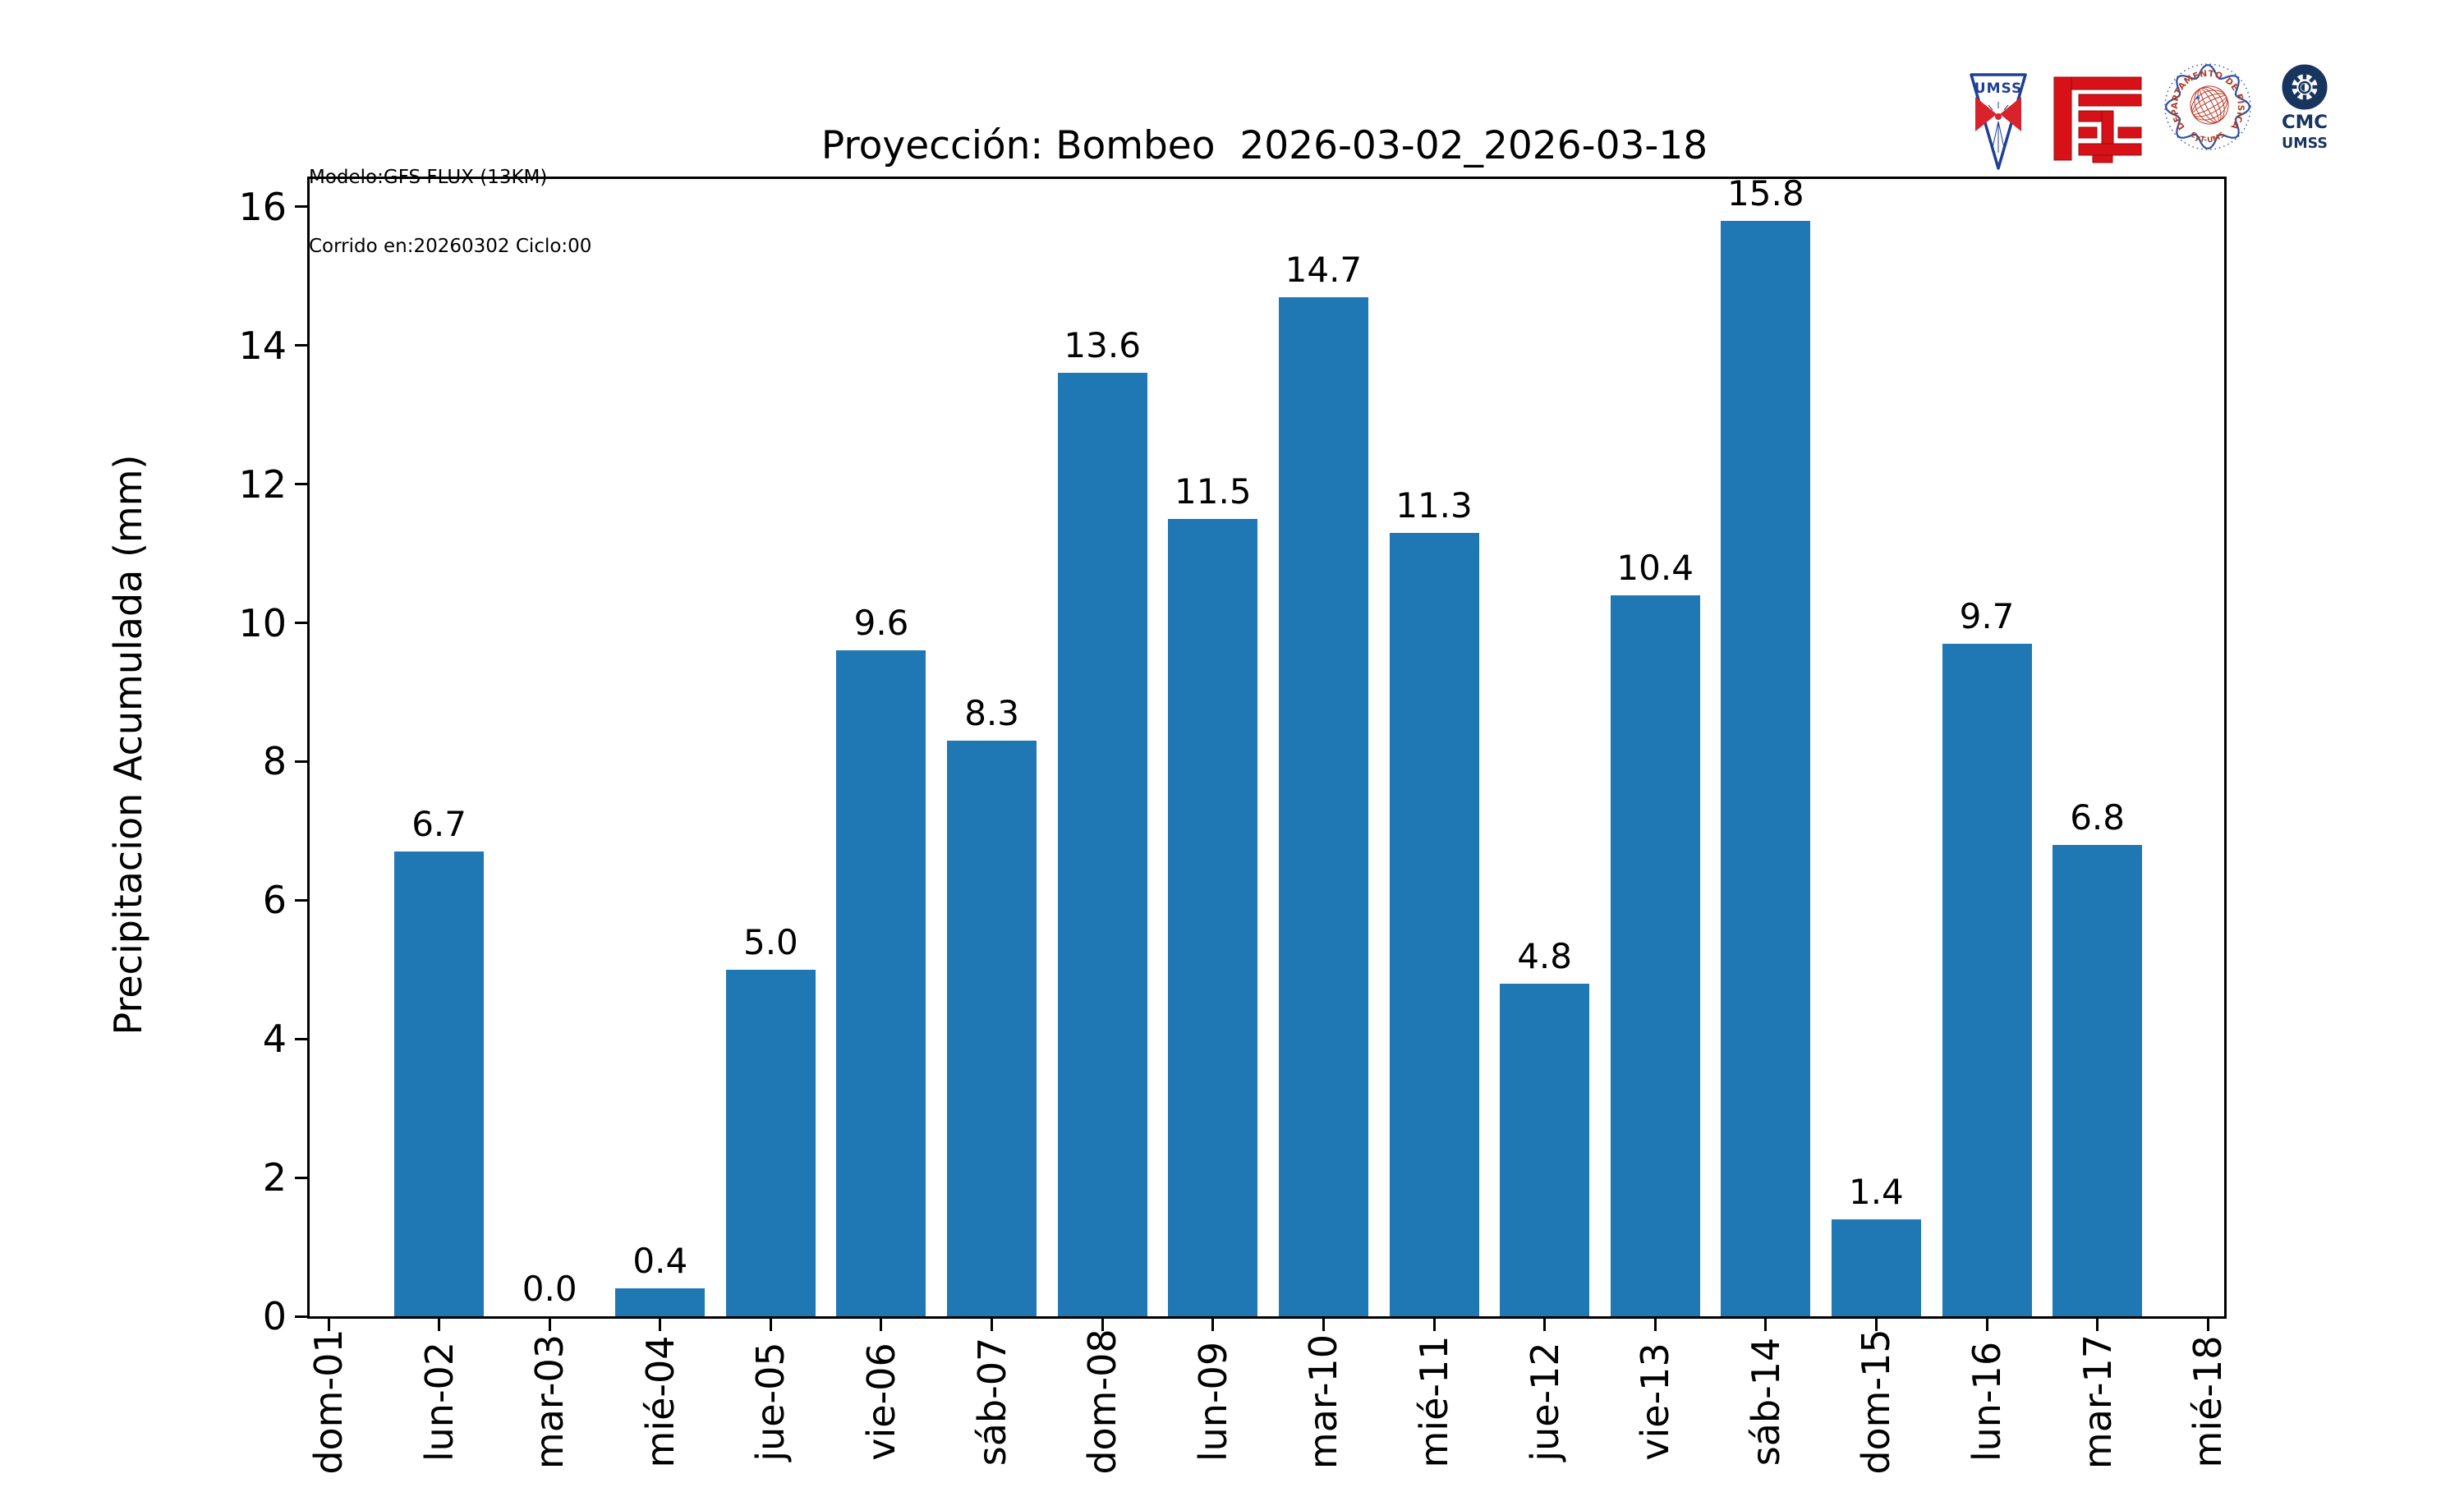 This screenshot has height=1492, width=2464. I want to click on model-line-2: Corrido en:20260302 Ciclo:00, so click(450, 246).